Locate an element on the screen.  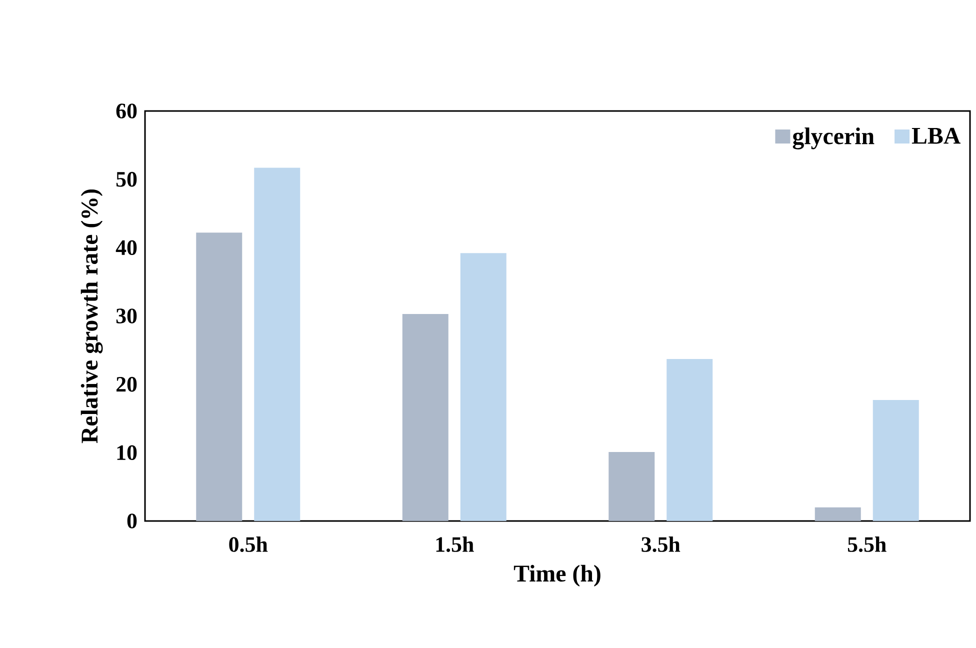
y-tick-label: 20 is located at coordinates (126, 384).